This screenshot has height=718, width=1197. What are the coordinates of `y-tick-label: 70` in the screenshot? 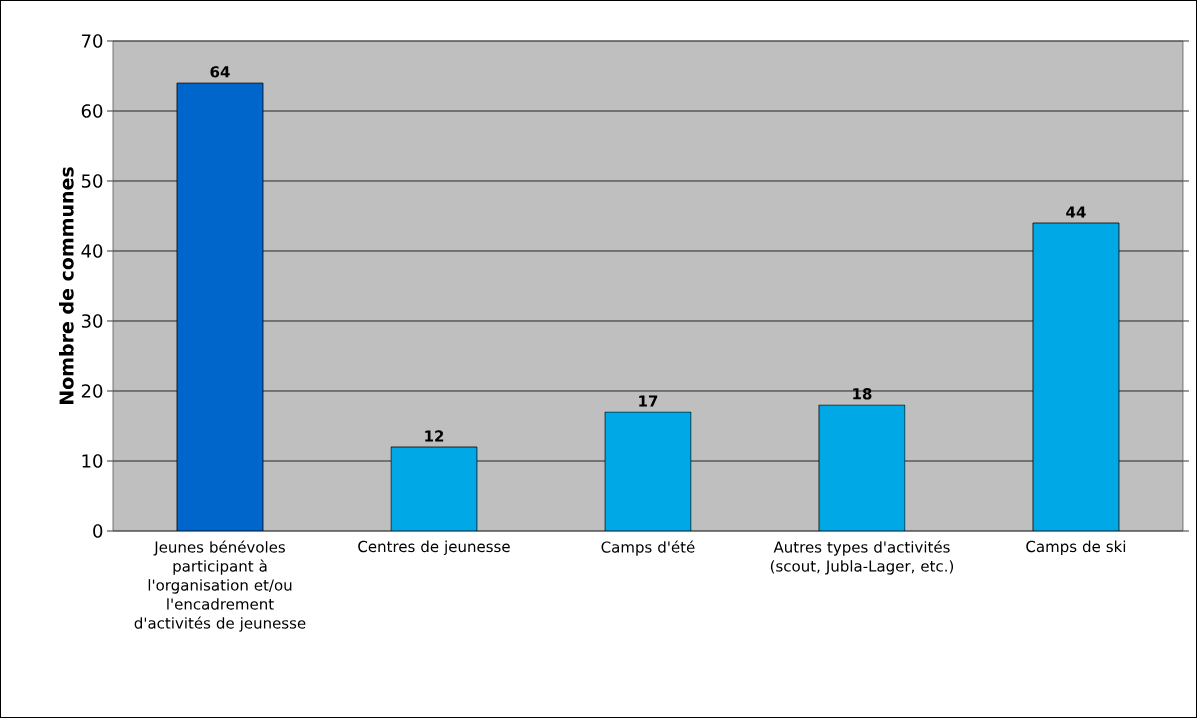 It's located at (92, 41).